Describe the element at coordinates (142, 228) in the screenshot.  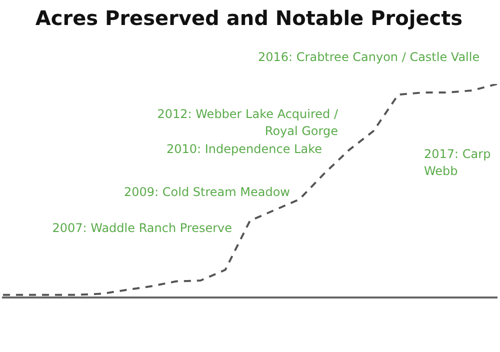
I see `annotation: 2007: Waddle Ranch Preserve` at that location.